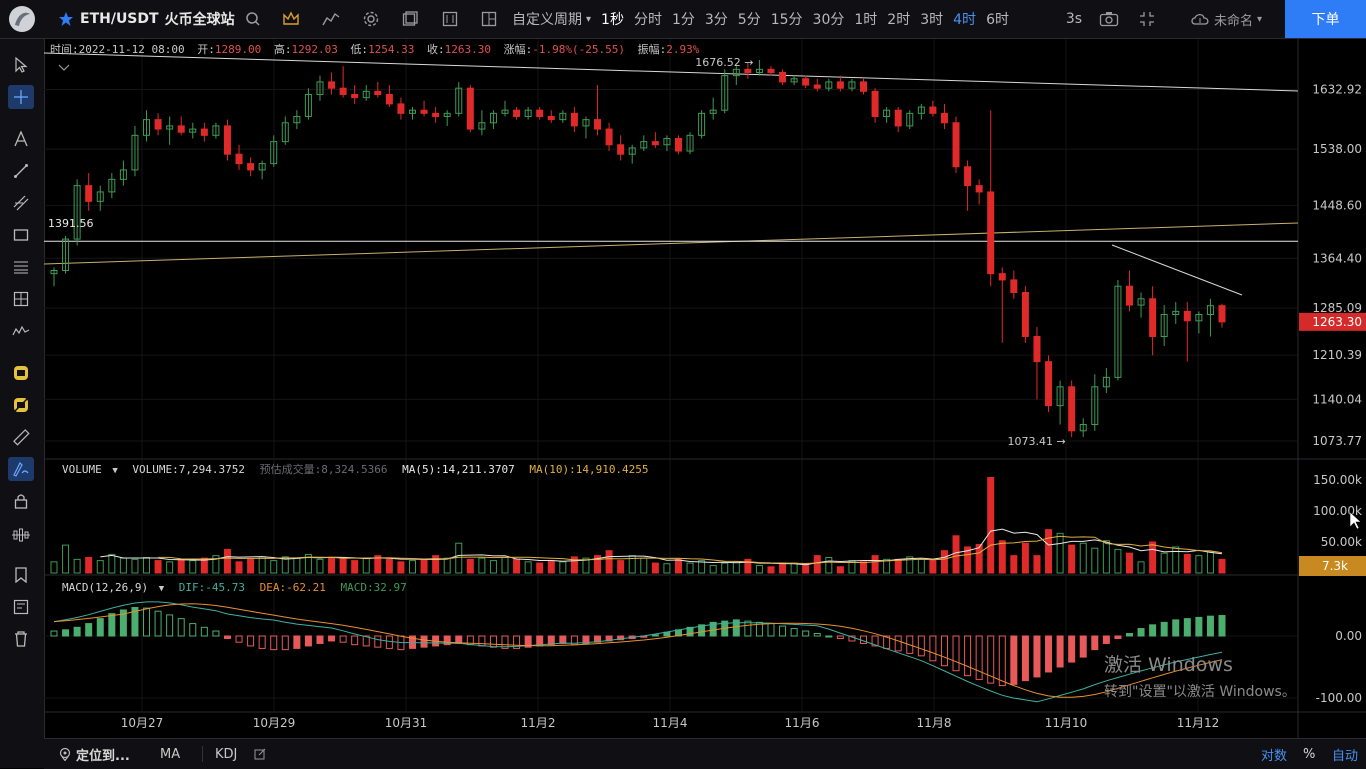 The image size is (1366, 769). Describe the element at coordinates (22, 19) in the screenshot. I see `huobi-logo-icon` at that location.